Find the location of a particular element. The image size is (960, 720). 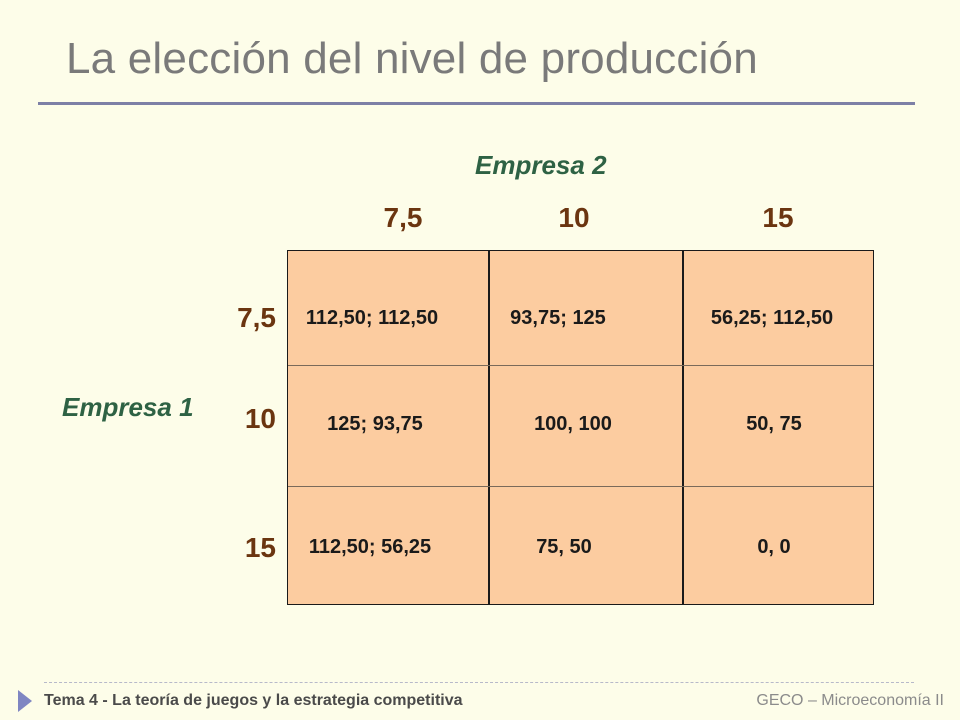

slide-title: La elección del nivel de producción is located at coordinates (412, 58).